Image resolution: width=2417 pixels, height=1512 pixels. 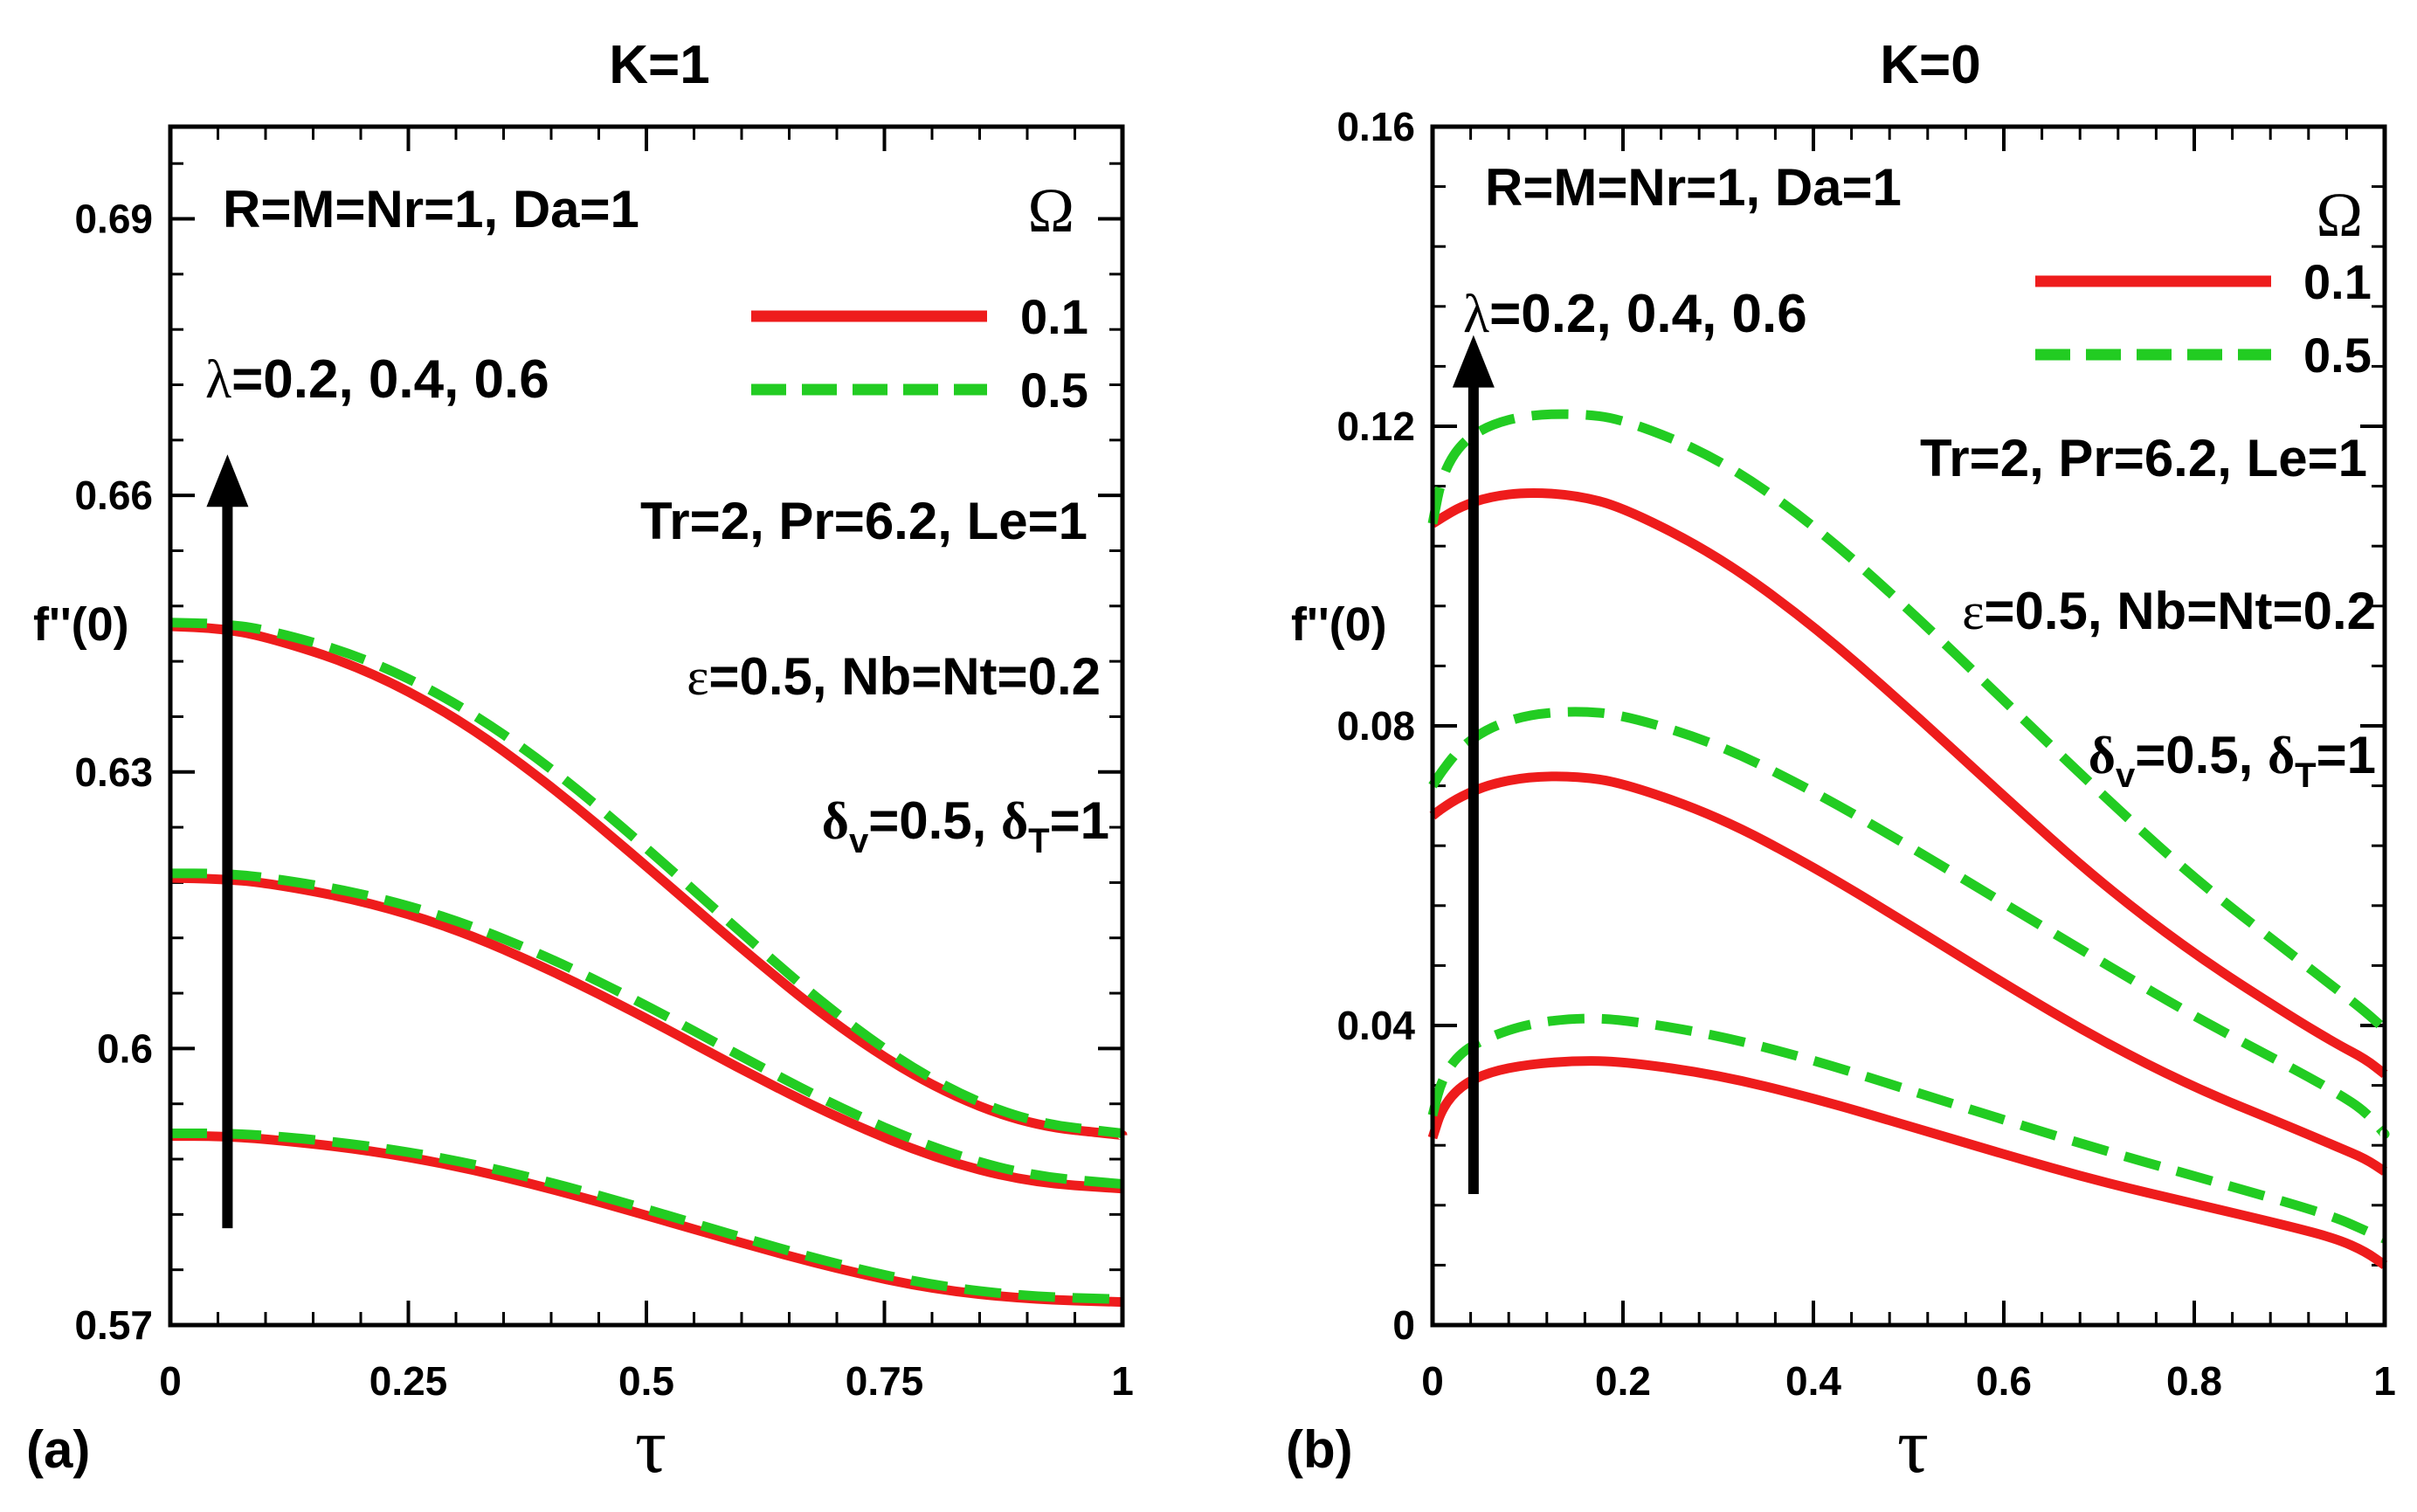 I want to click on panel-a-xtick-label: 0.75, so click(x=885, y=1381).